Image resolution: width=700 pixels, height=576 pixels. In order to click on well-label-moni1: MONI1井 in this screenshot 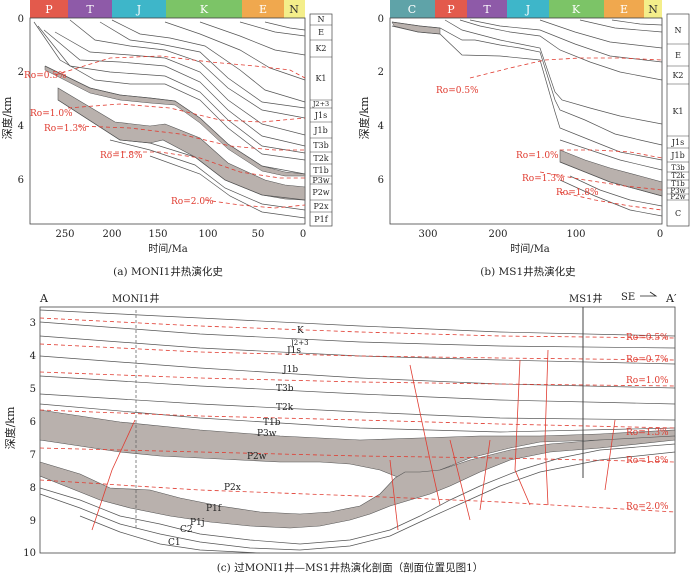, I will do `click(136, 298)`.